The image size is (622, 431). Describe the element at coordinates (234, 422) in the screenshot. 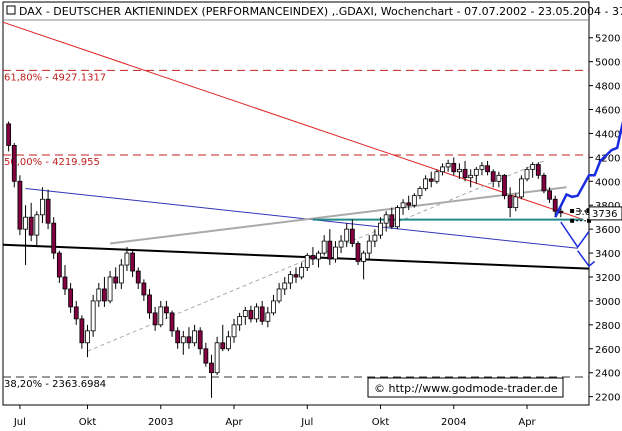

I see `x-tick-label: Apr` at that location.